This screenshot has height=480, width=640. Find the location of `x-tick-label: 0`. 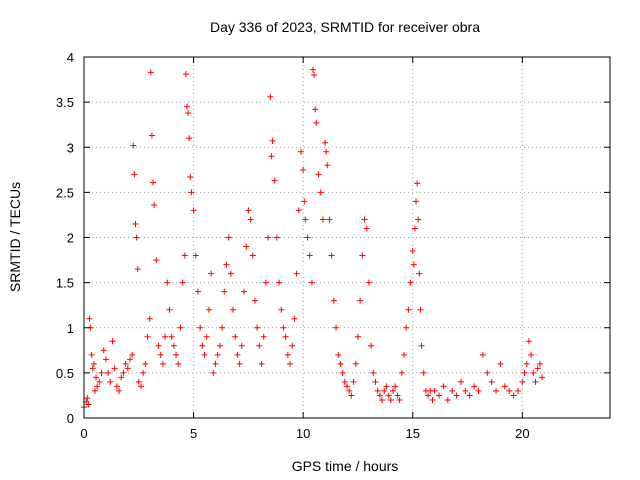

x-tick-label: 0 is located at coordinates (83, 433).